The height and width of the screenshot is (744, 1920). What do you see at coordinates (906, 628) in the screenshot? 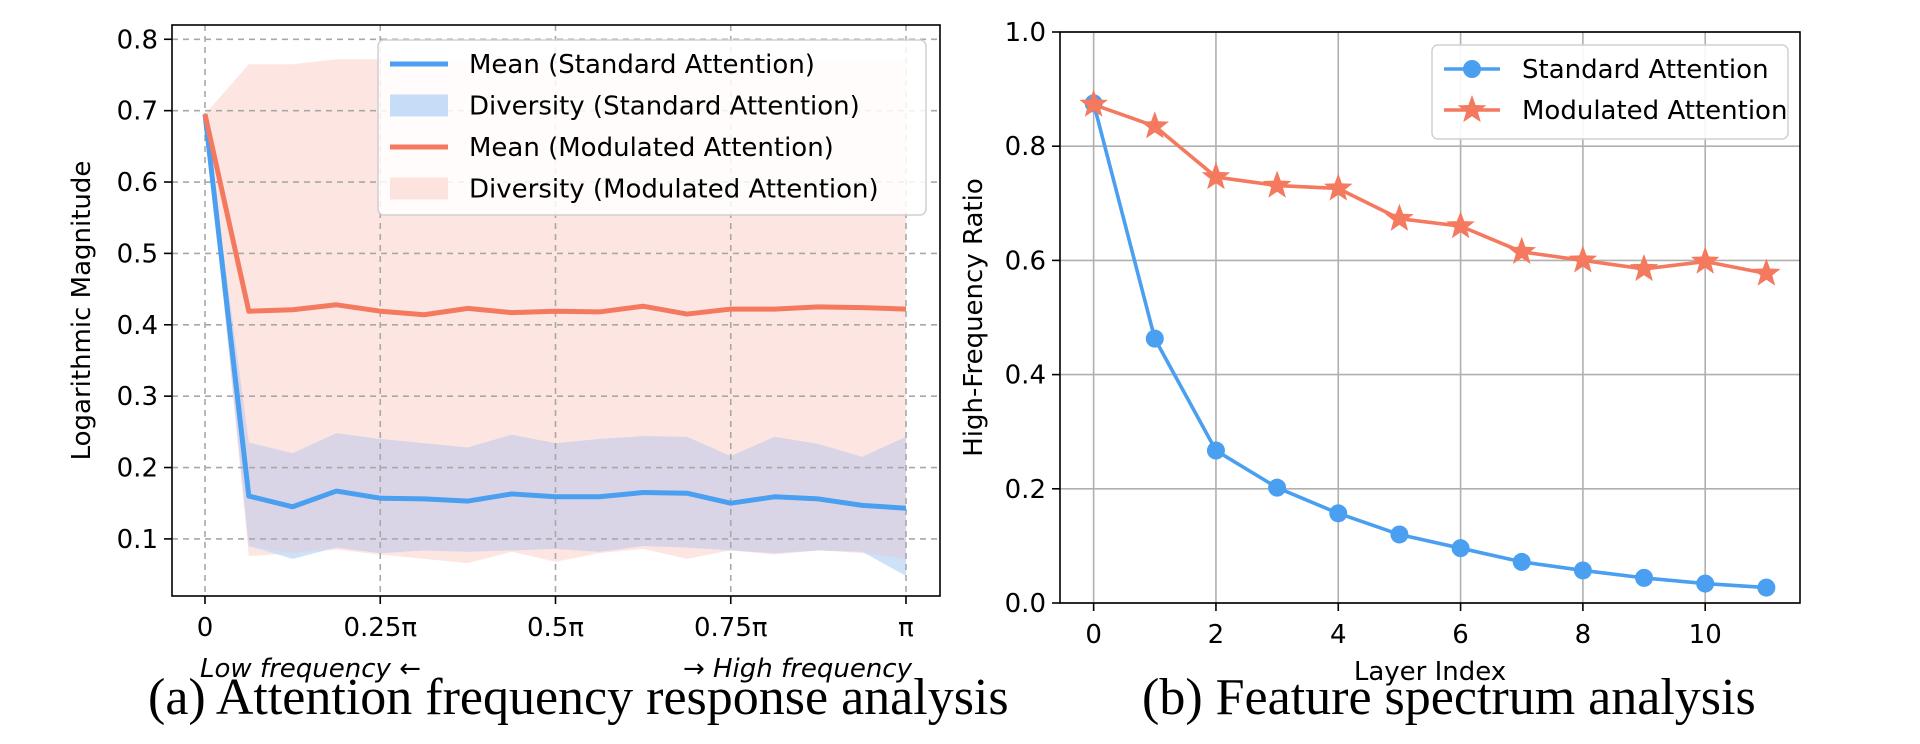
I see `x-tick-label: π` at bounding box center [906, 628].